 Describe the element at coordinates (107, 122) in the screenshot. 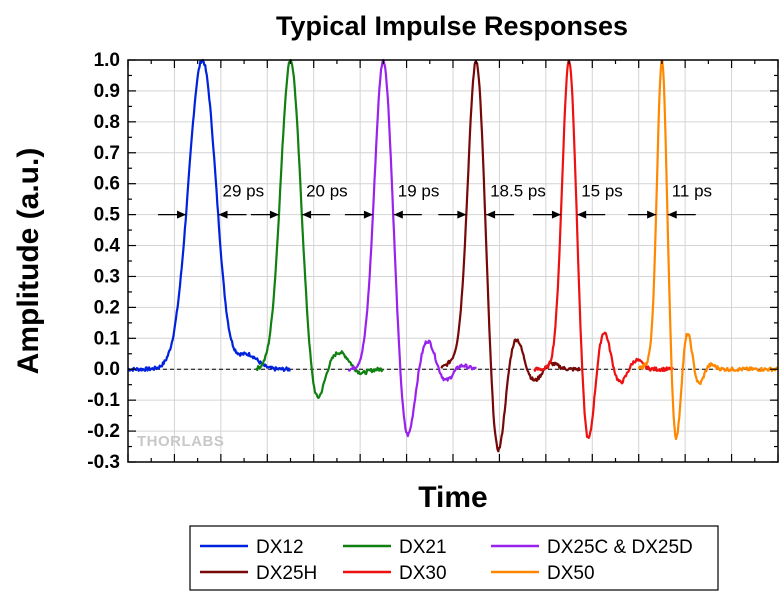

I see `y-tick-label: 0.8` at that location.